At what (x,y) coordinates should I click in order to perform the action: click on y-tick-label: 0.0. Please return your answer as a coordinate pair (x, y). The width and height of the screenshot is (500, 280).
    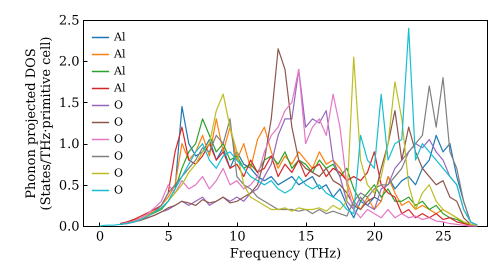
    Looking at the image, I should click on (69, 227).